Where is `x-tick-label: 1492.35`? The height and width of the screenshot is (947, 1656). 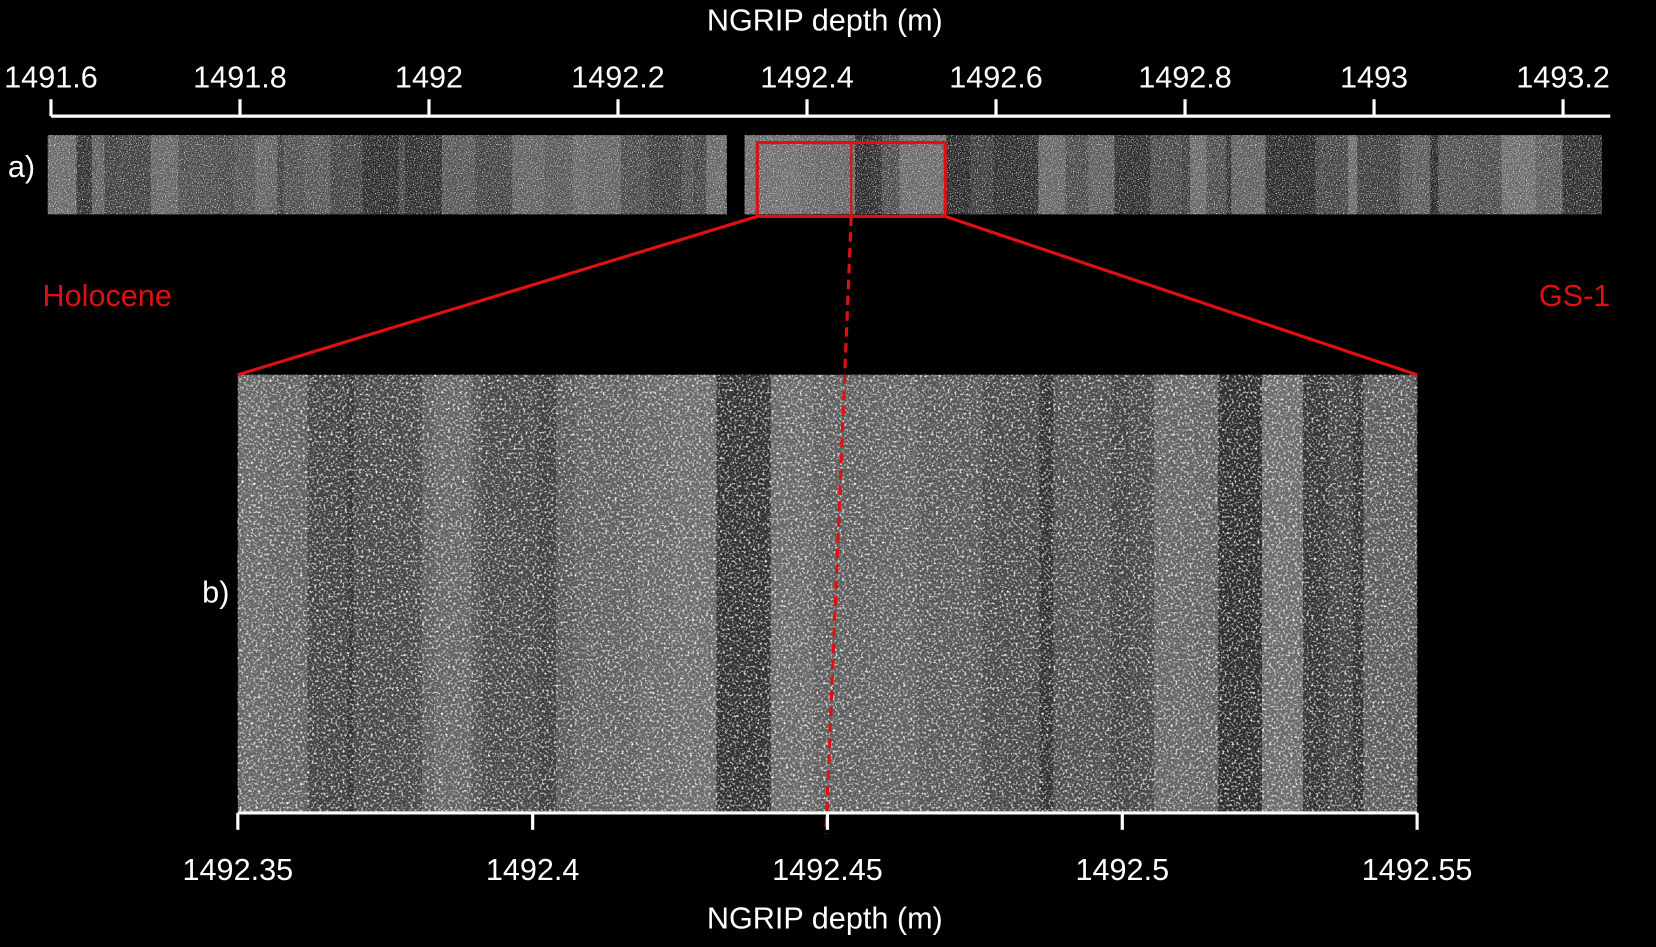
x-tick-label: 1492.35 is located at coordinates (238, 870).